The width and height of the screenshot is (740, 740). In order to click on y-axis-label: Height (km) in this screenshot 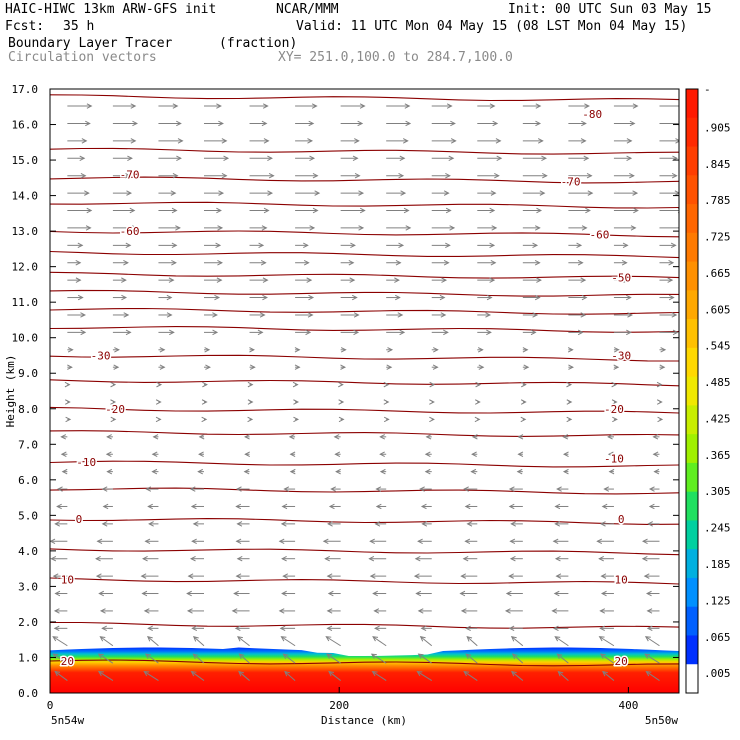, I will do `click(10, 391)`.